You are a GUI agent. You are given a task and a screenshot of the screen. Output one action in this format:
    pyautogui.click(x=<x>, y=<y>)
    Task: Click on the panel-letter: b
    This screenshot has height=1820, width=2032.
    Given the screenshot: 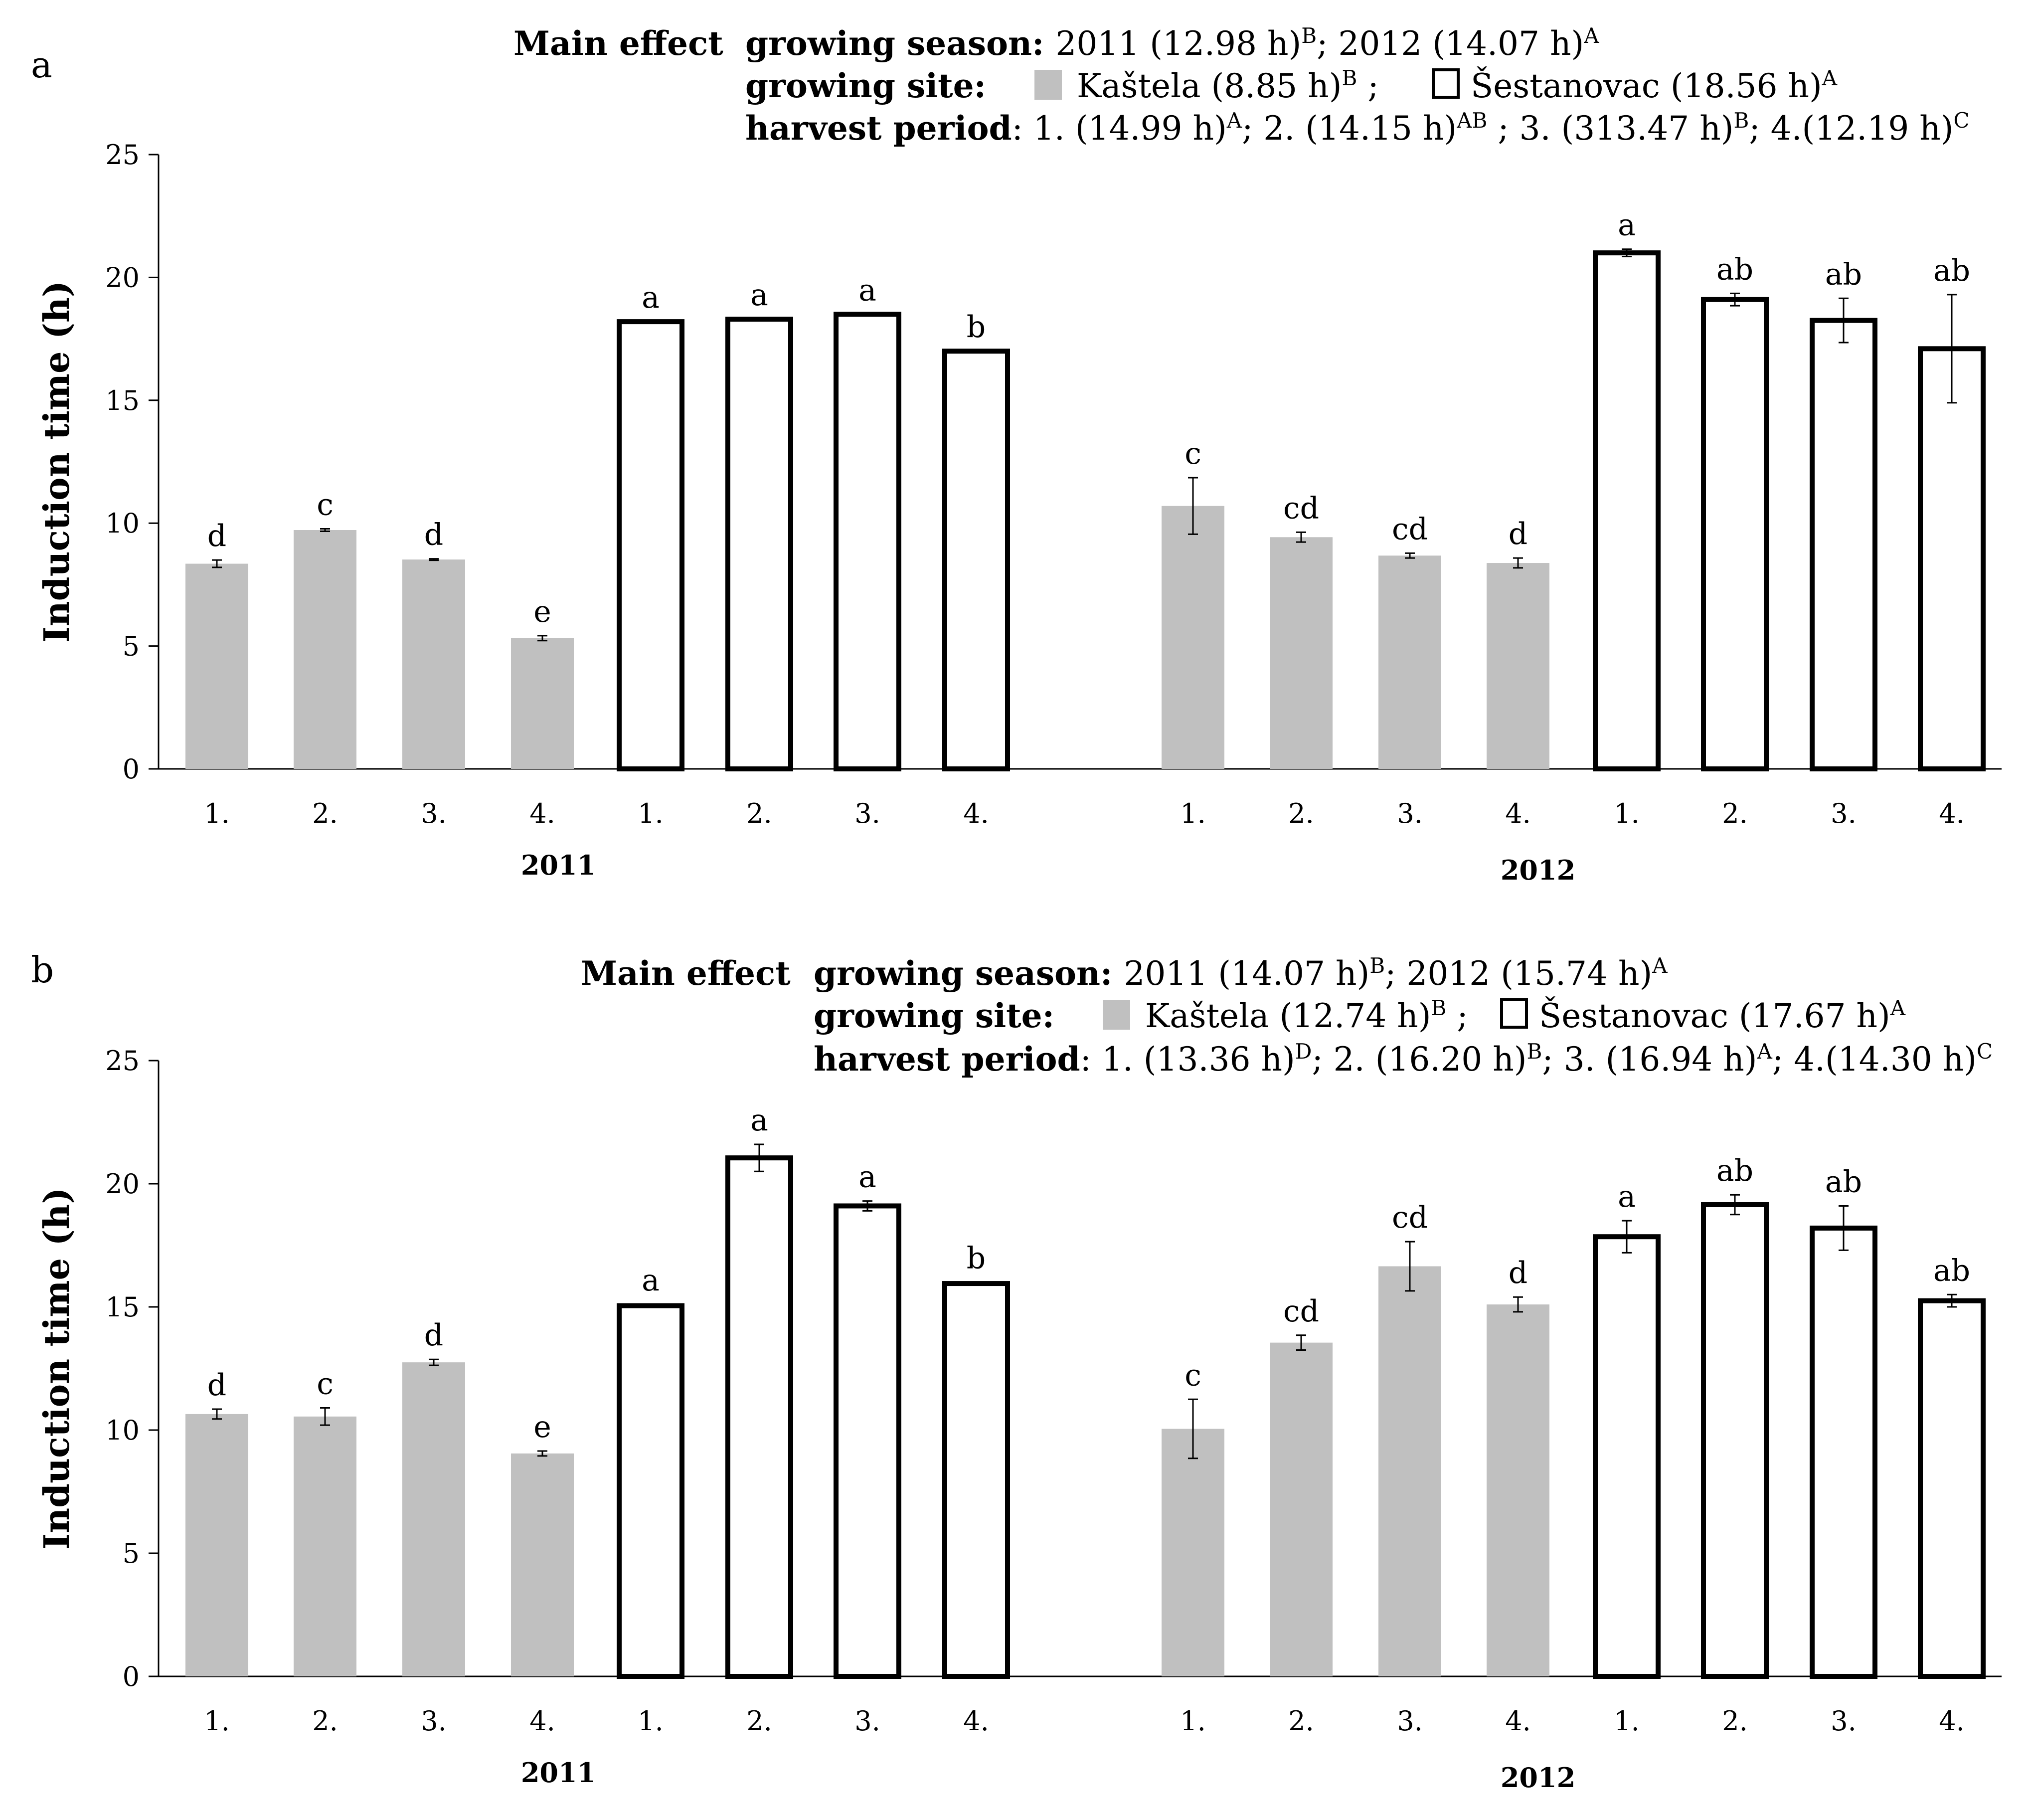 What is the action you would take?
    pyautogui.click(x=42, y=970)
    